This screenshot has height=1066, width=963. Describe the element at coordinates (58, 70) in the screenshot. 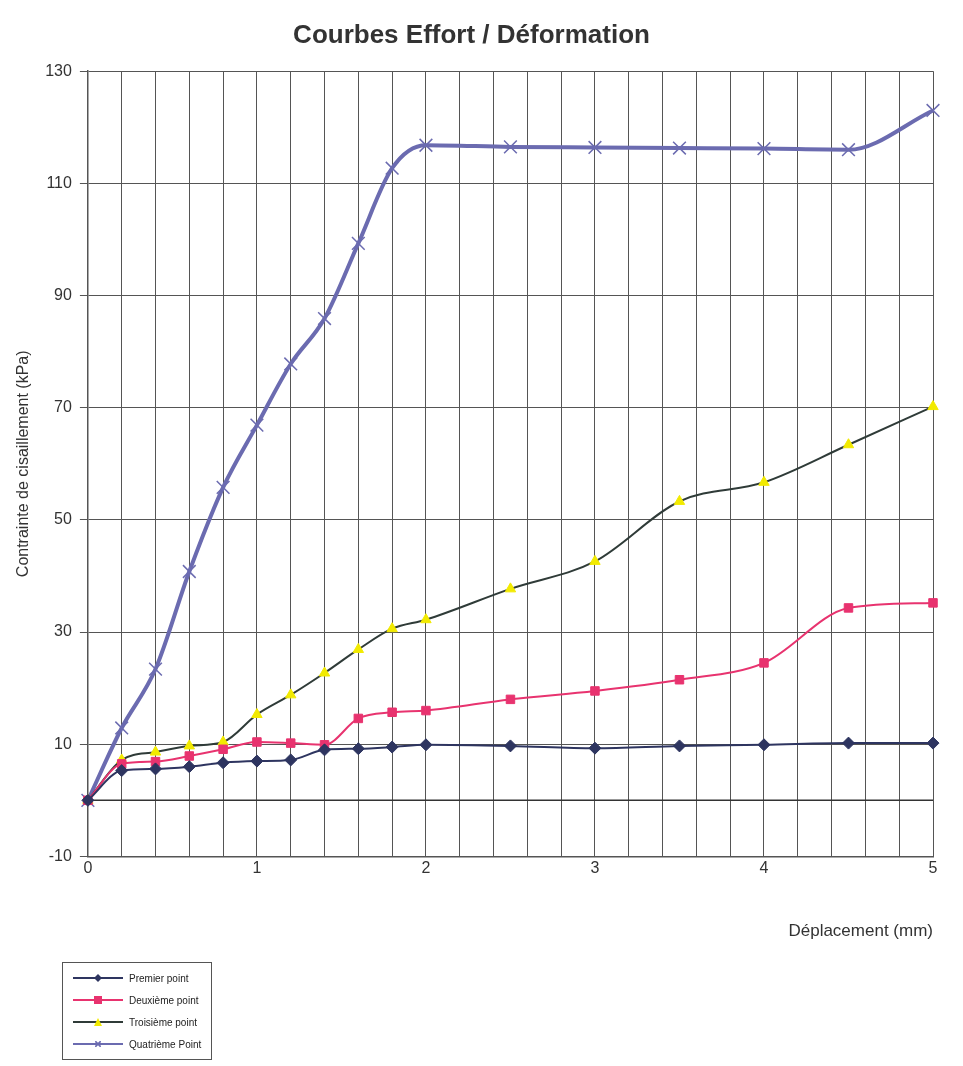

I see `y-tick-label: 130` at that location.